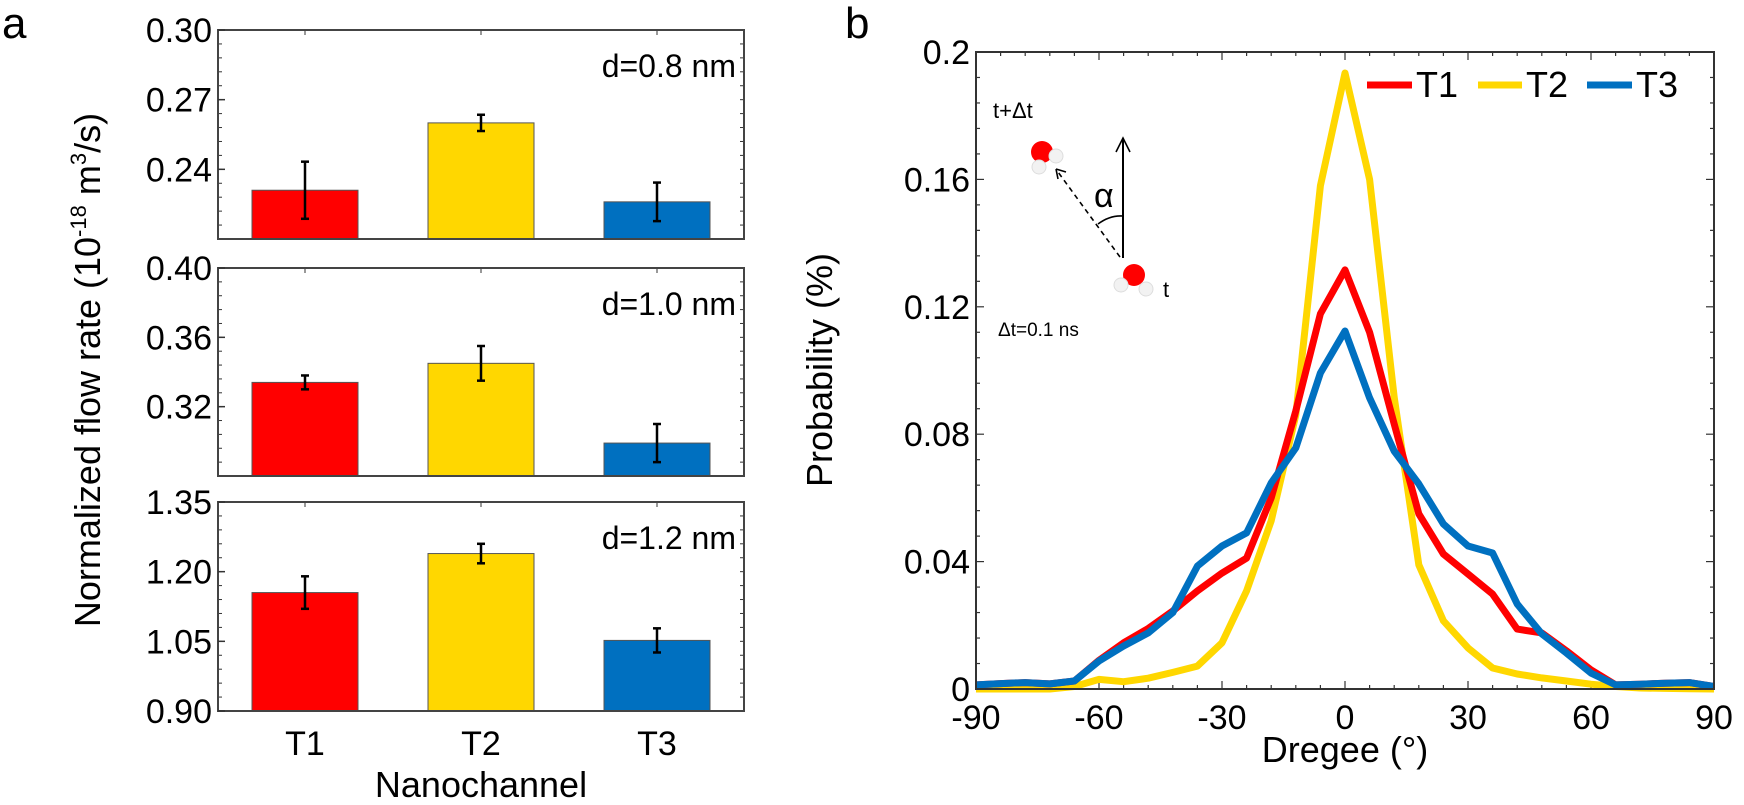  Describe the element at coordinates (179, 712) in the screenshot. I see `y-tick-label: 0.90` at that location.